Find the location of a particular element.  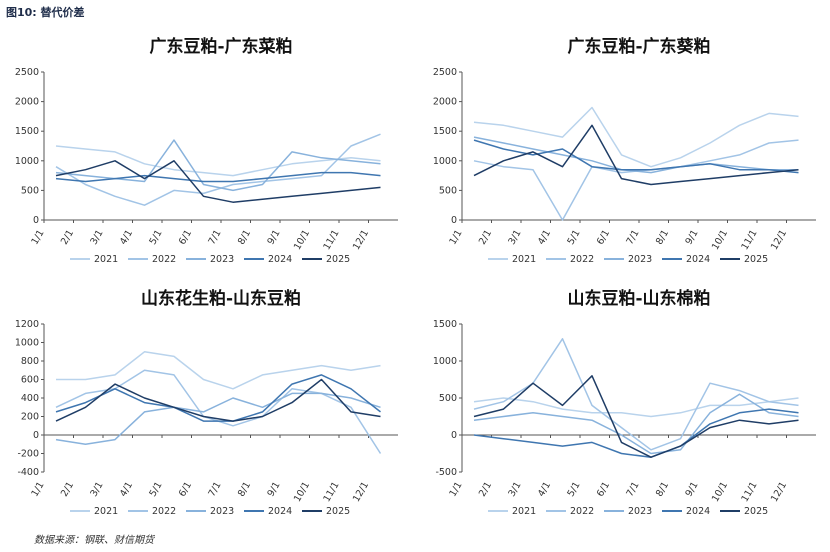

y-tick-label: 800 is located at coordinates (30, 361).